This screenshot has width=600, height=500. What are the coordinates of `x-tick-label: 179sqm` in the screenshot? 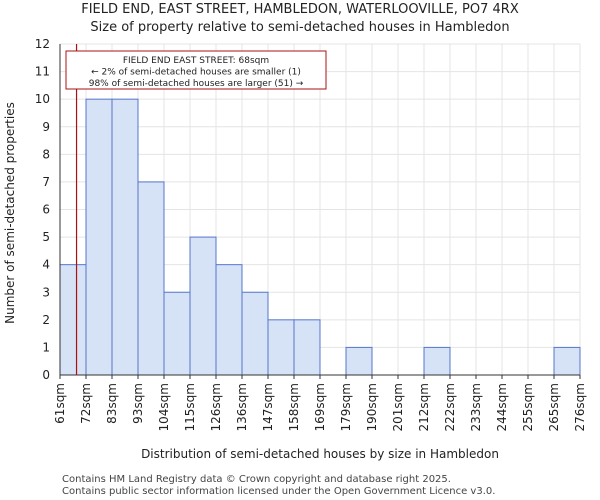 It's located at (346, 407).